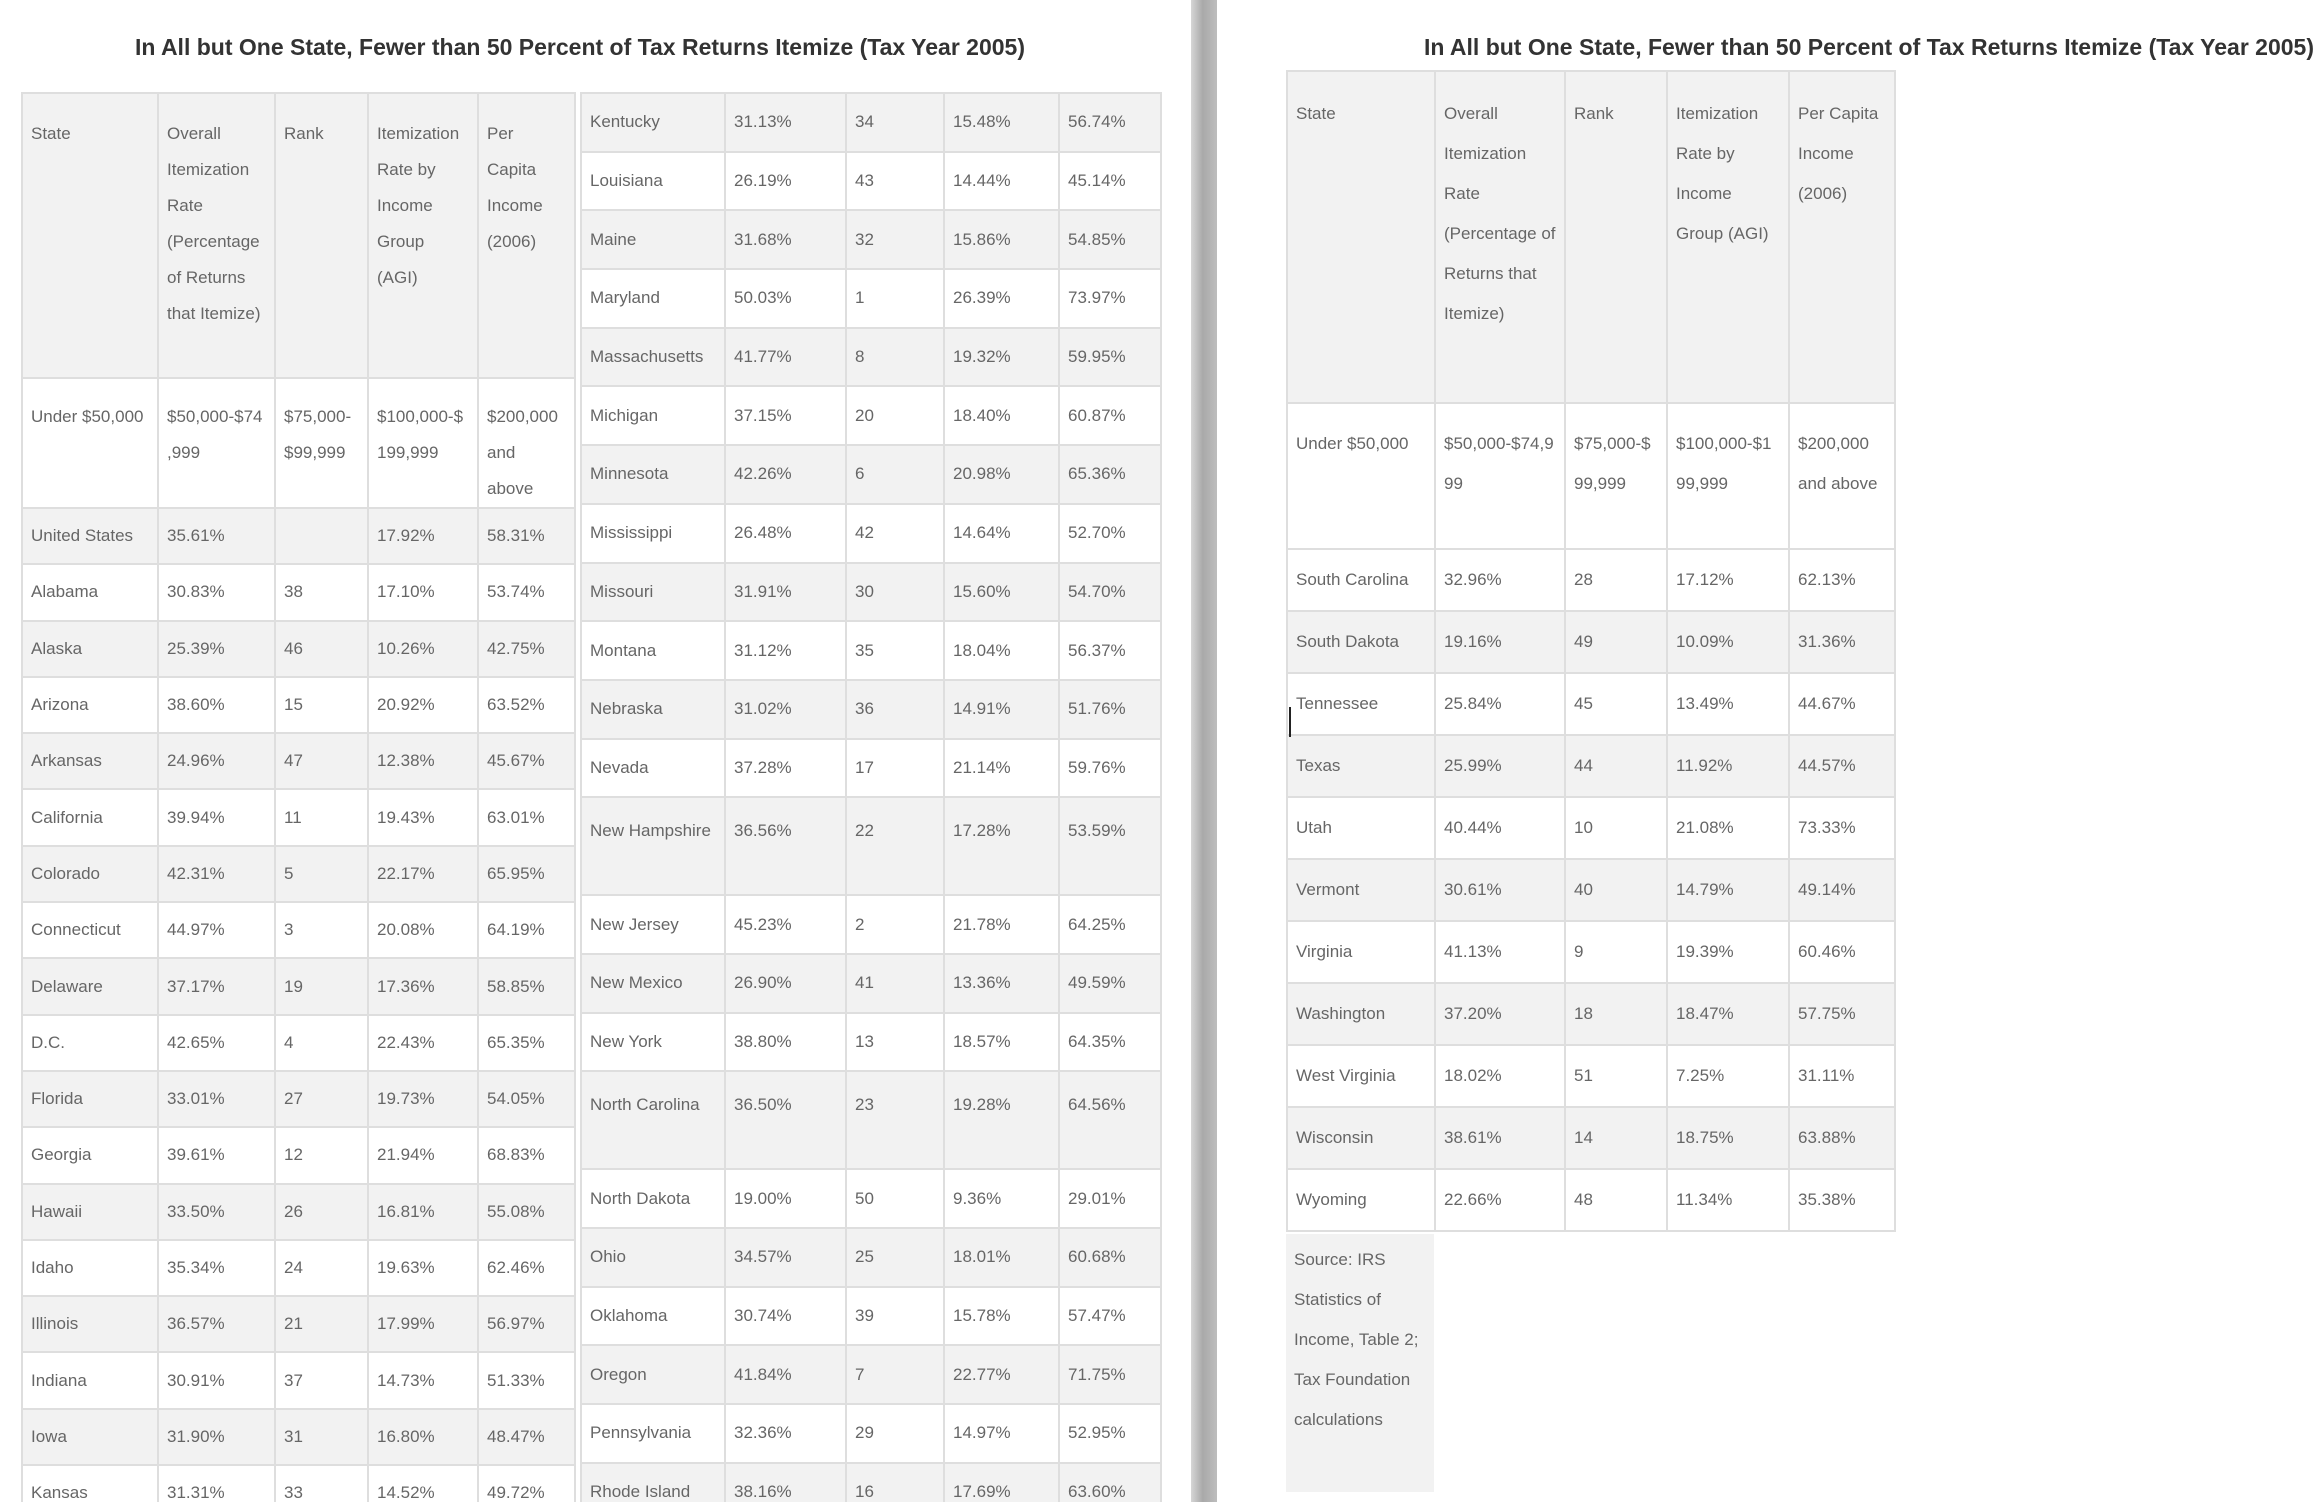  I want to click on table-row-cell: 37.20%, so click(1500, 1014).